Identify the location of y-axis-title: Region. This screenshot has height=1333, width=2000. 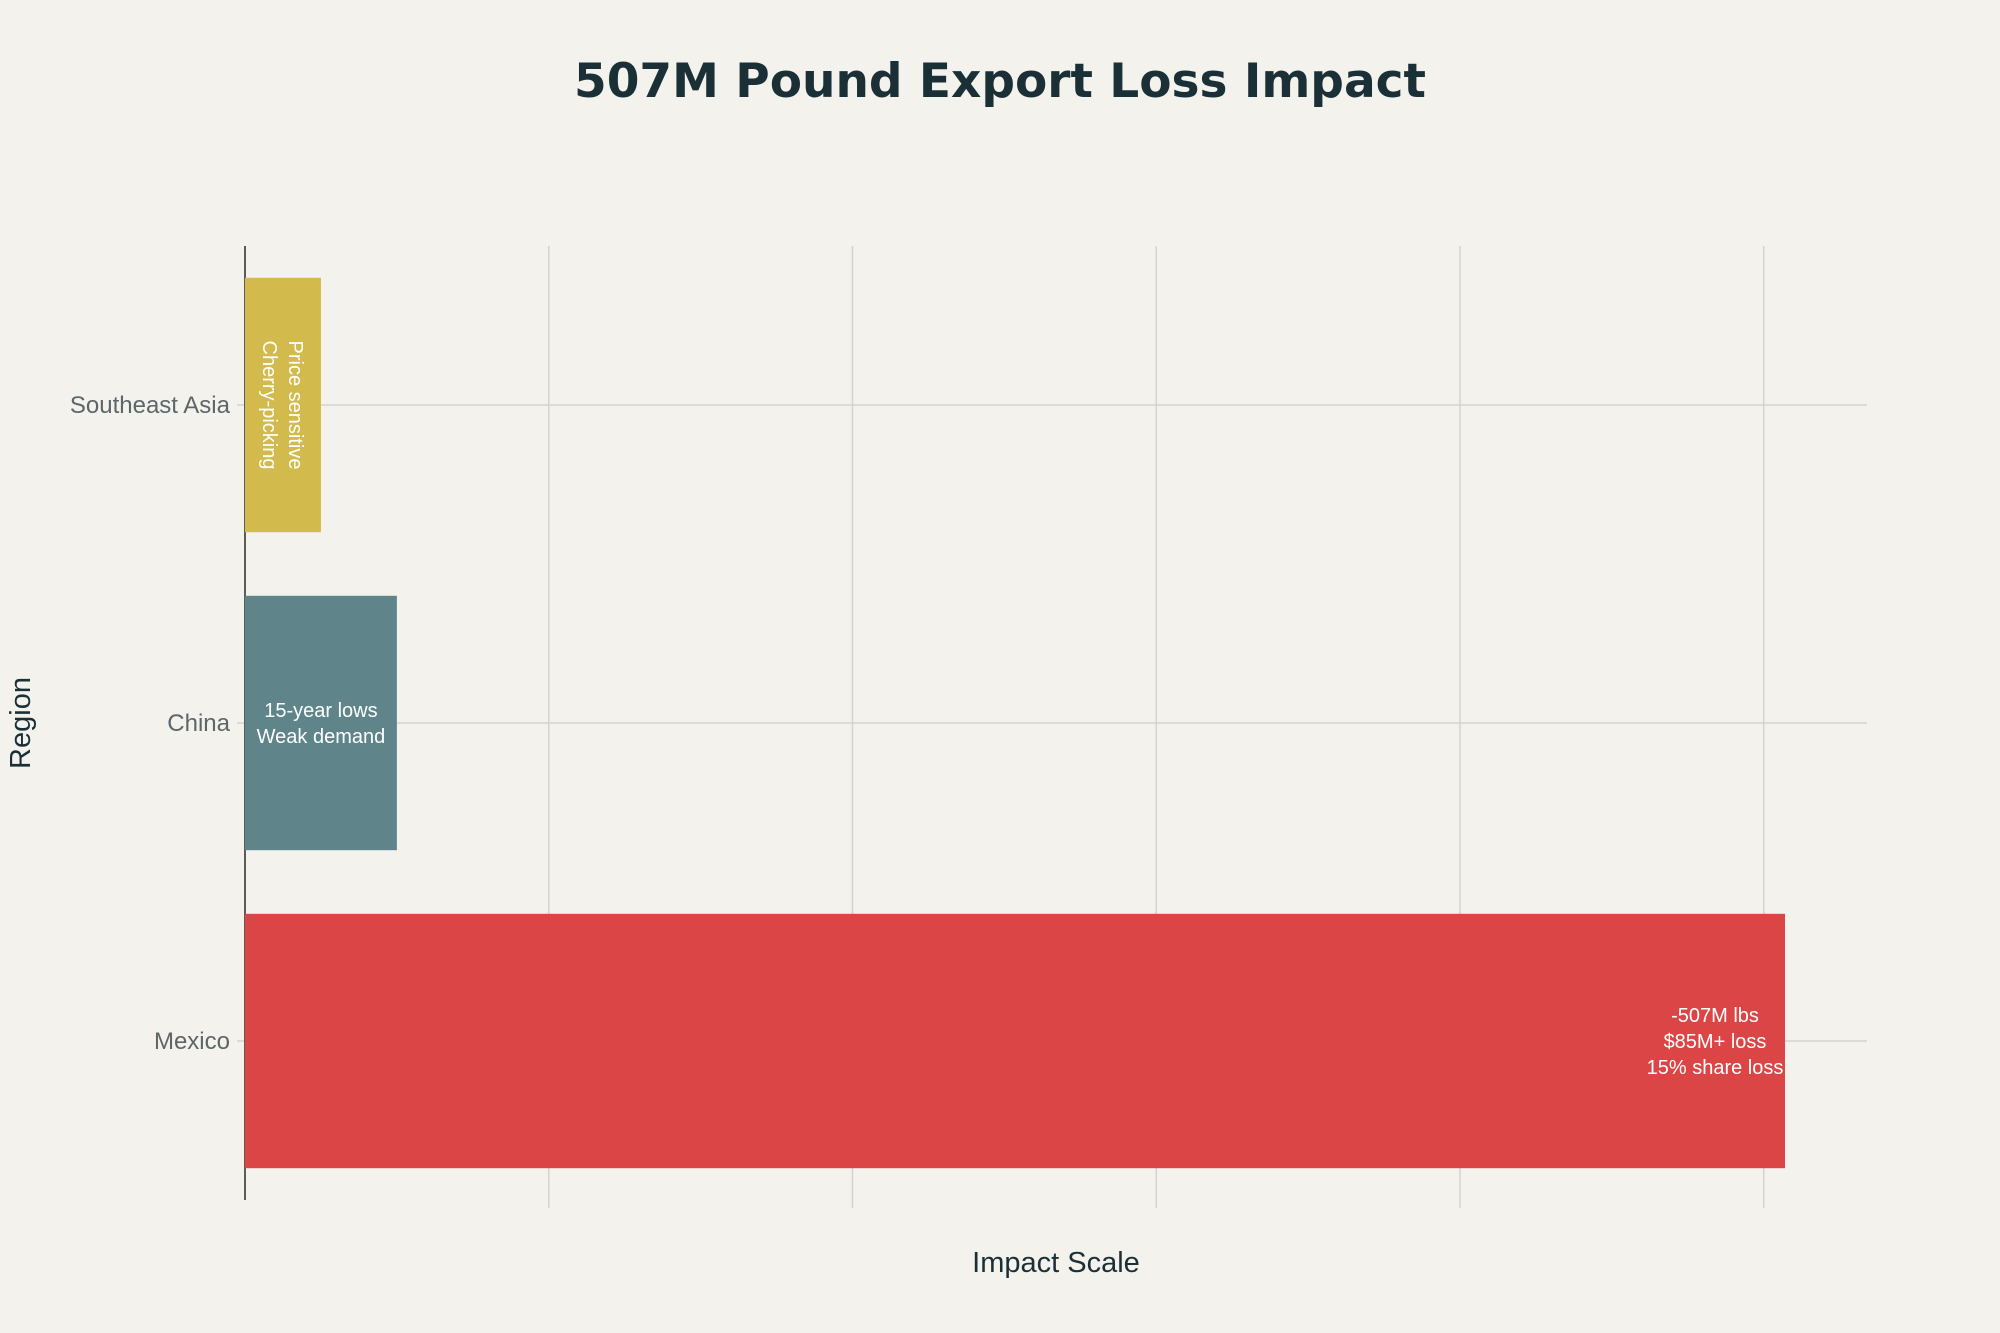
(21, 723).